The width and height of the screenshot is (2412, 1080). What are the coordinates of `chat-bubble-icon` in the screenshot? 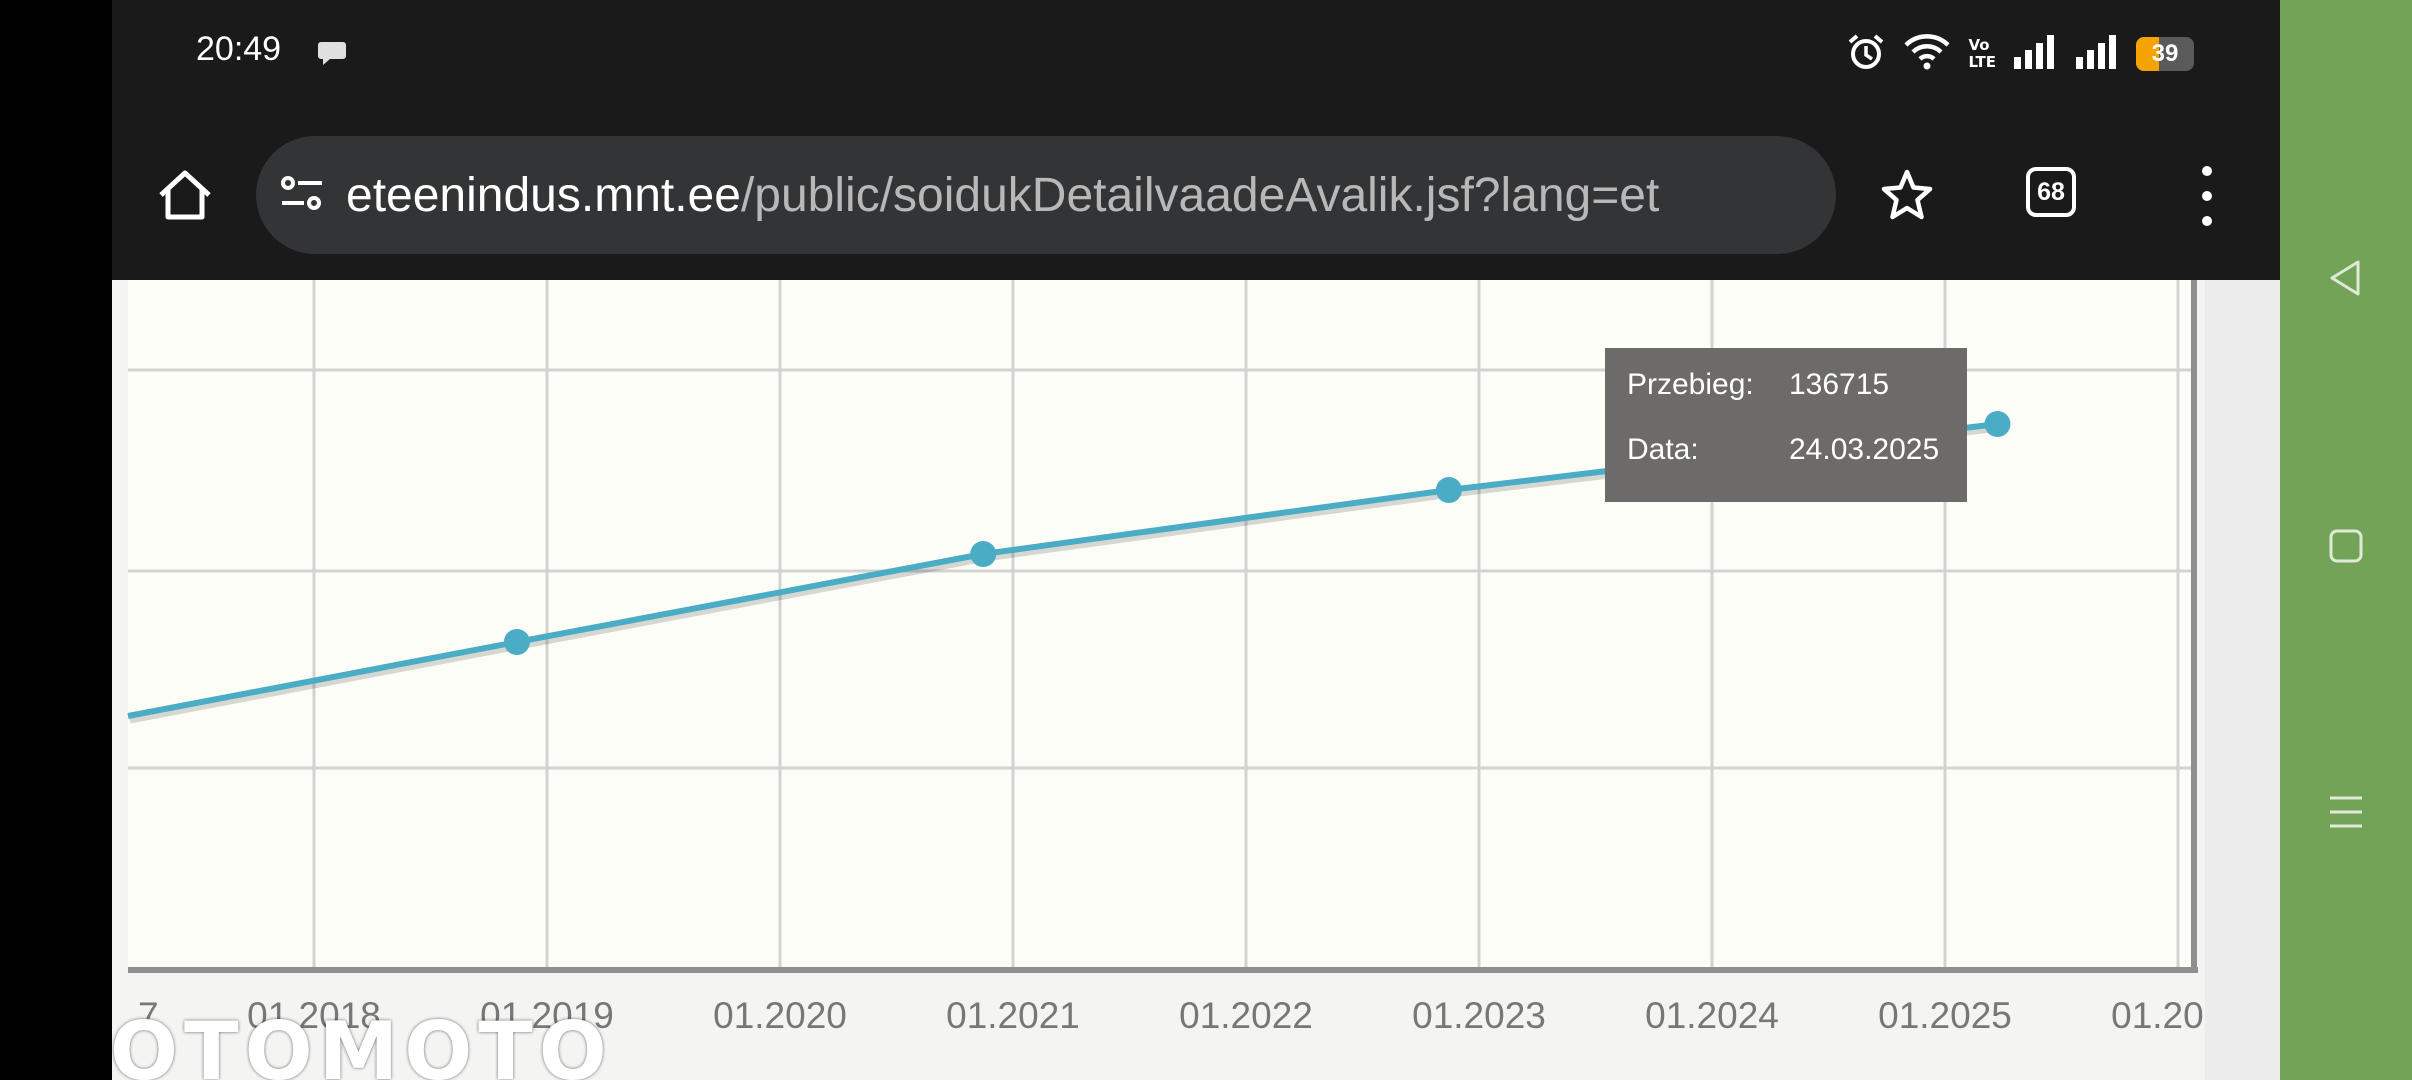 It's located at (332, 55).